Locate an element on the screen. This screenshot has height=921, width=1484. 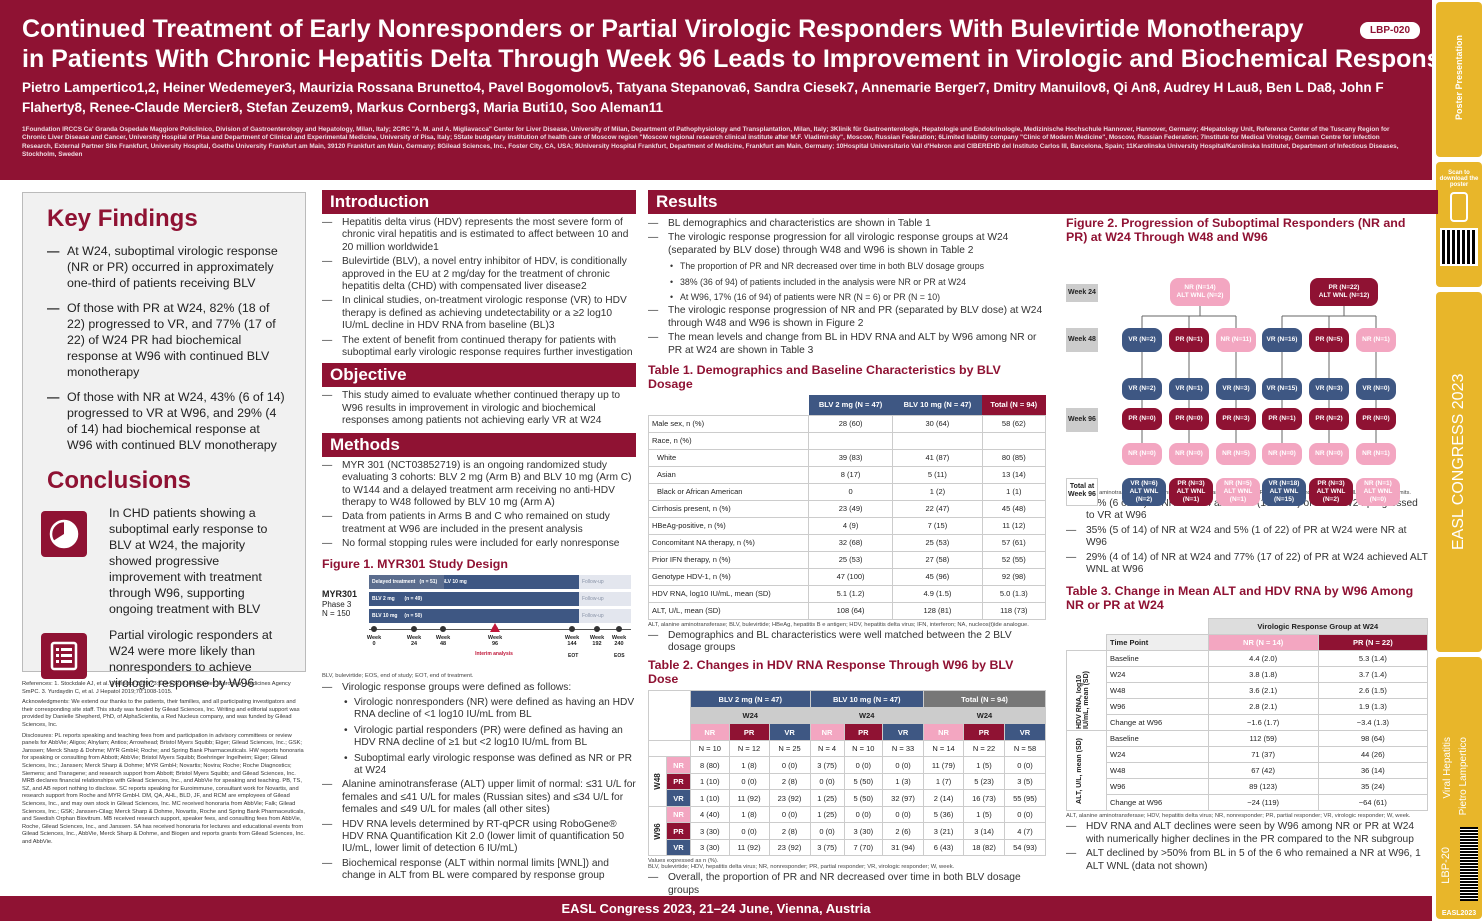
row-label: Asian is located at coordinates (728, 474).